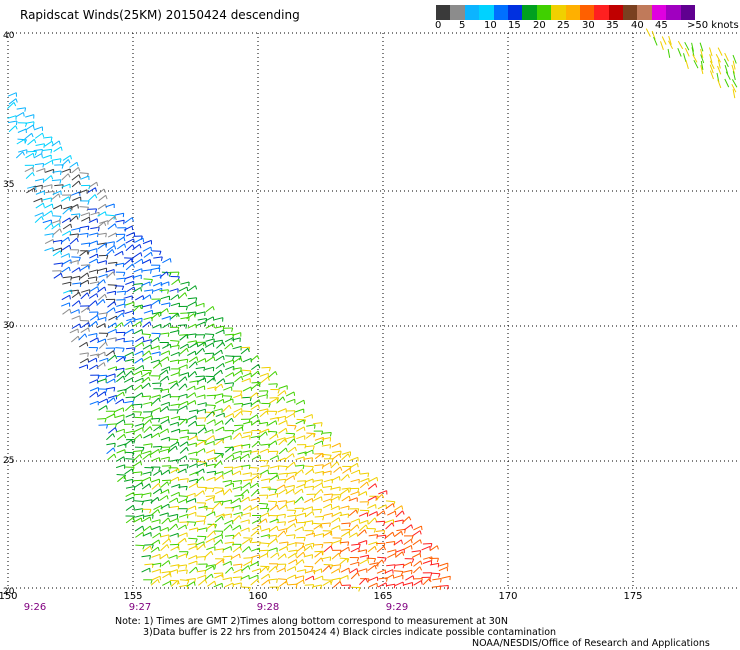  I want to click on colorbar-label: 45, so click(661, 25).